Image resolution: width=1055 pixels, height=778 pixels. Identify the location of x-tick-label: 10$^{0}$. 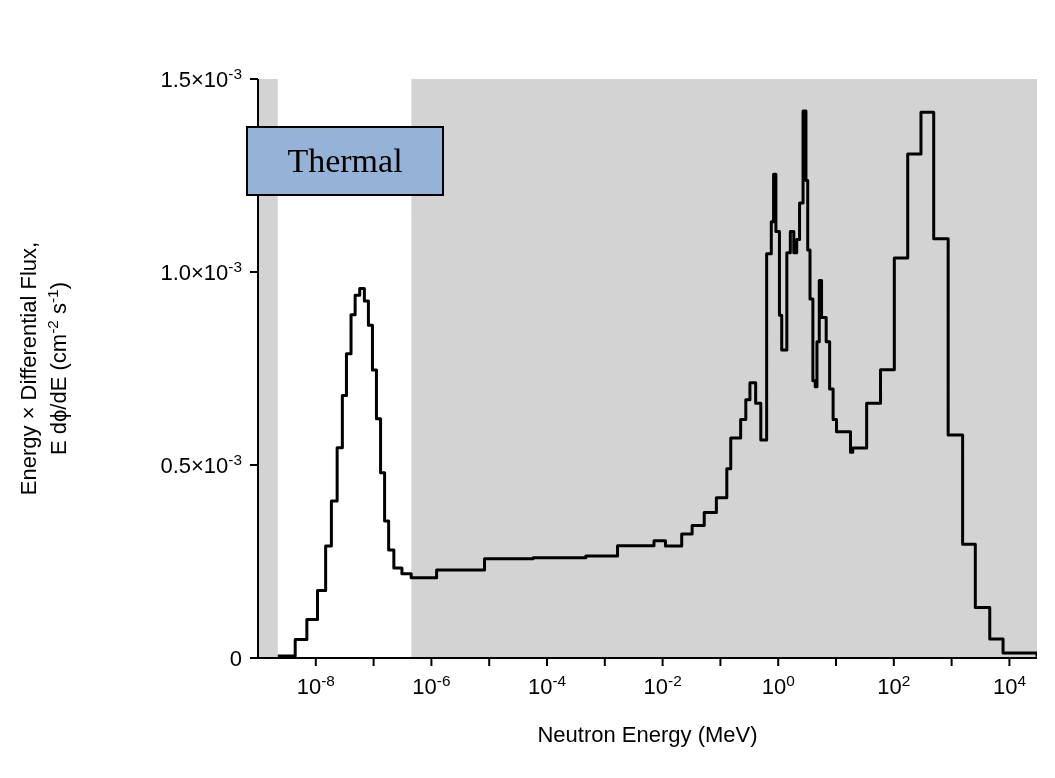
(778, 685).